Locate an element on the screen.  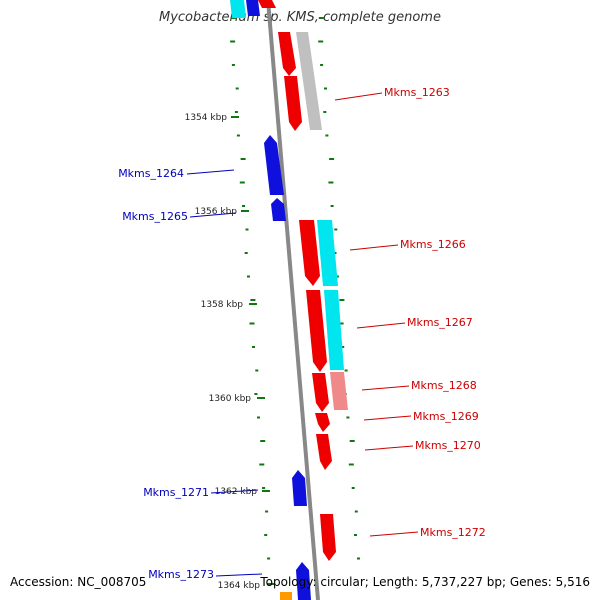
gene-label-mkms-1264: Mkms_1264 is located at coordinates (151, 173).